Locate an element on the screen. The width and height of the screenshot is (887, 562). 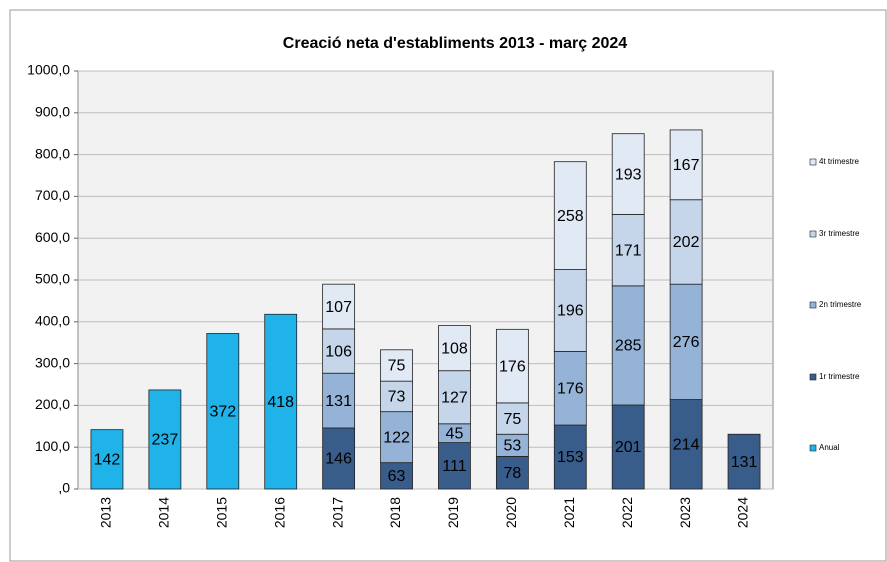
data-label: 107 is located at coordinates (338, 307).